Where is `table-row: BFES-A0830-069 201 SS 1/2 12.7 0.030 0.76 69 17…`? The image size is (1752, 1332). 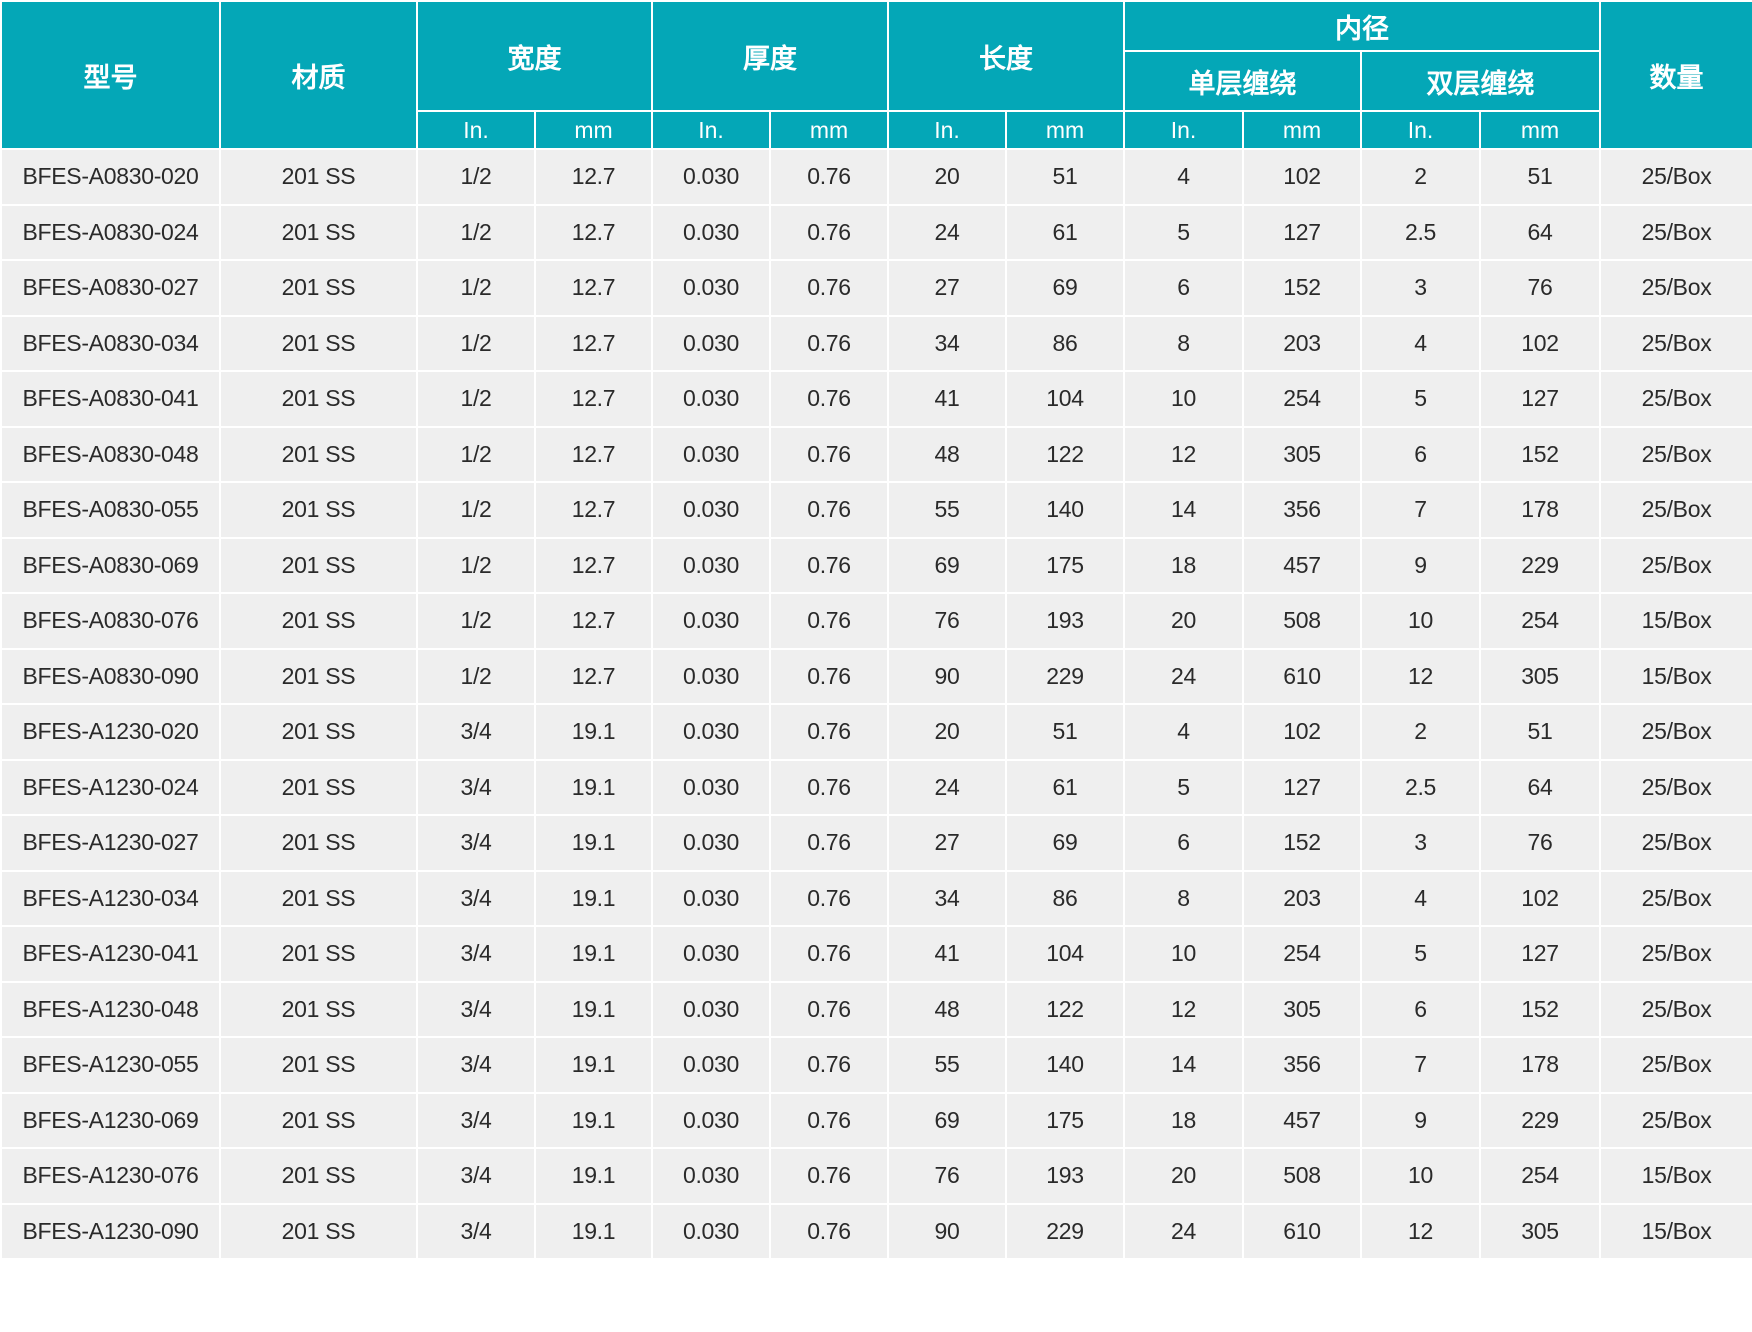 table-row: BFES-A0830-069 201 SS 1/2 12.7 0.030 0.76 69 17… is located at coordinates (876, 565).